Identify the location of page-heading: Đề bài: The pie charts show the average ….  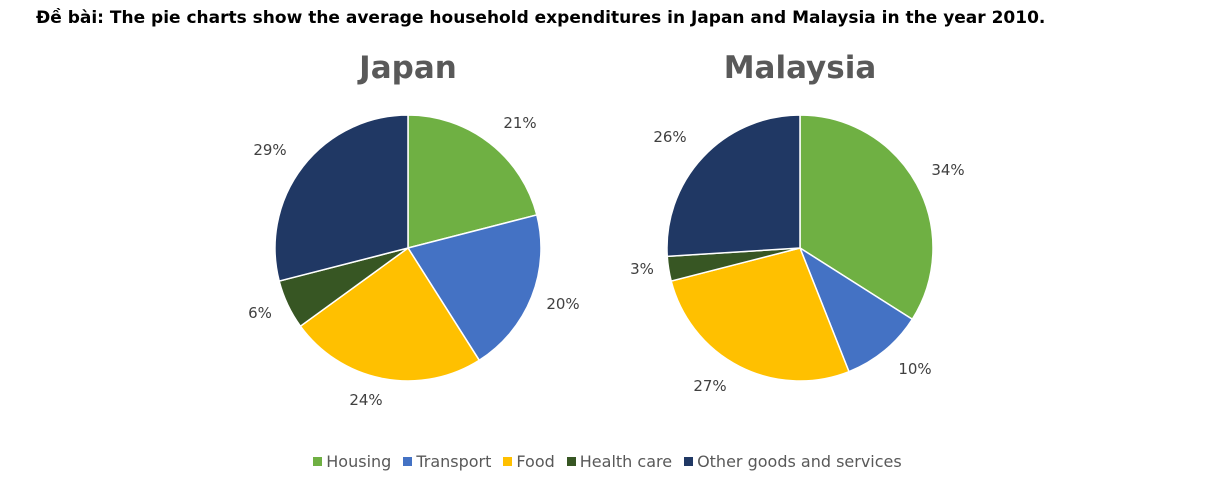
(541, 18).